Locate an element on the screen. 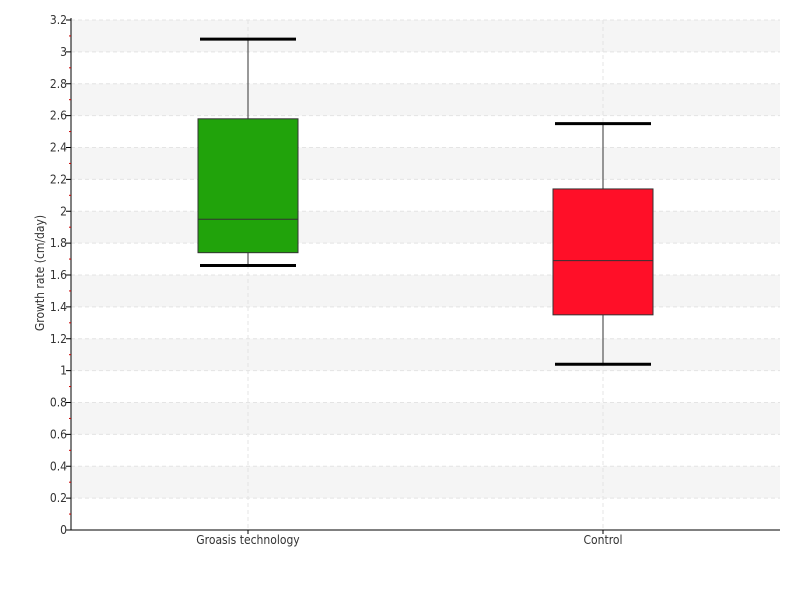 The width and height of the screenshot is (800, 604). y-tick-label: 2.6 is located at coordinates (58, 116).